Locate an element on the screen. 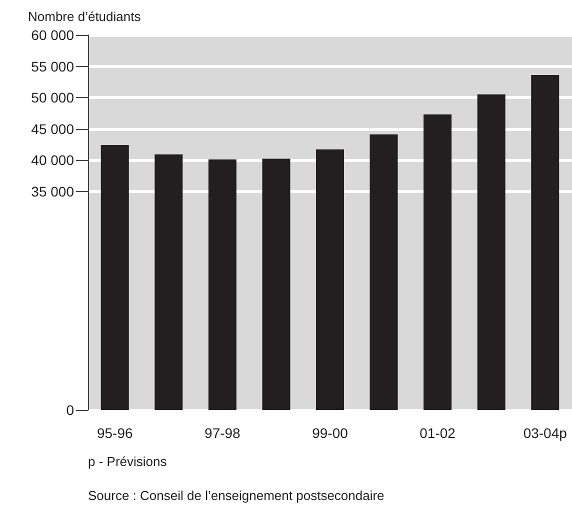  y-tick-label: 45 000 is located at coordinates (52, 128).